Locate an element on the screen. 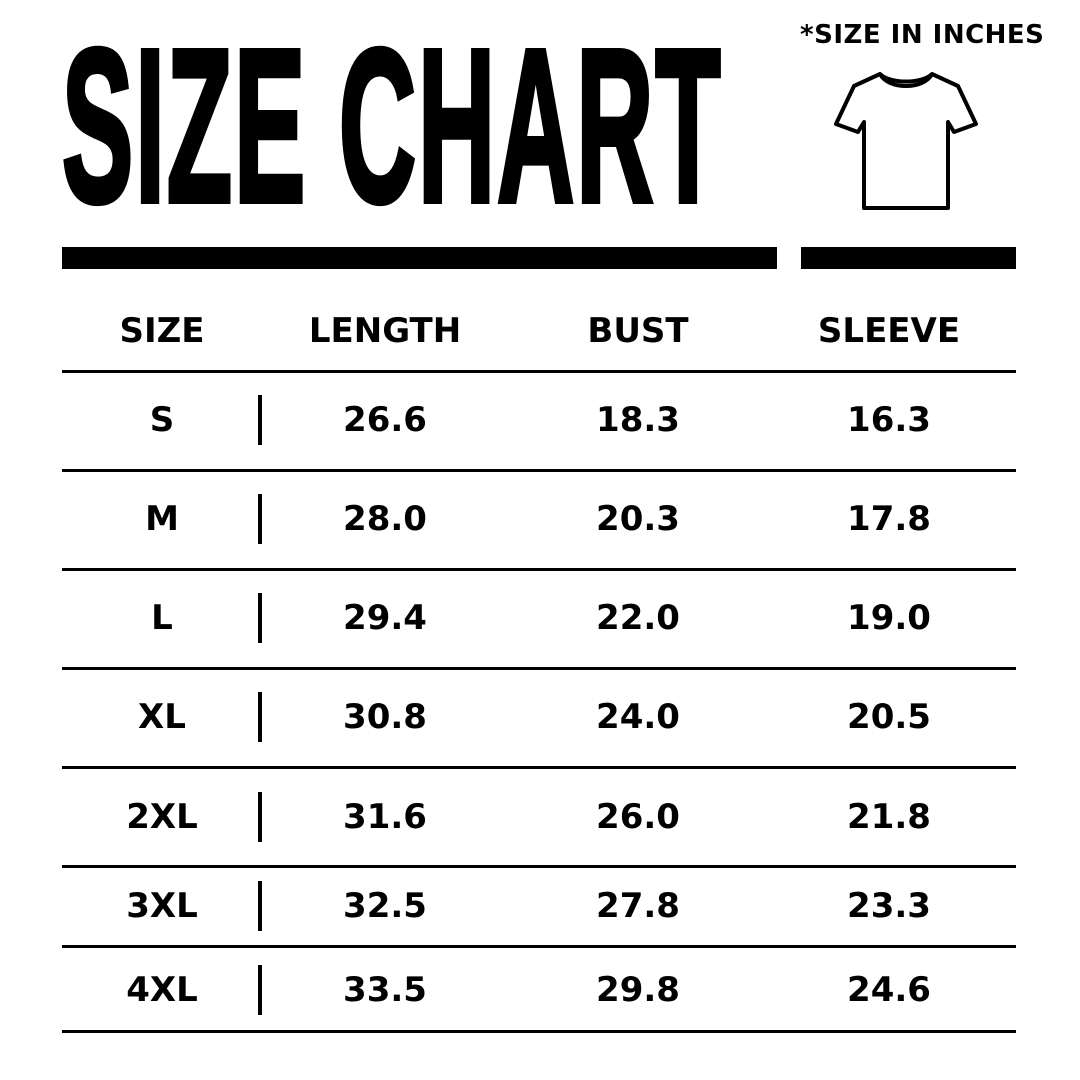 Image resolution: width=1080 pixels, height=1080 pixels. cell-sleeve: 24.6 is located at coordinates (889, 990).